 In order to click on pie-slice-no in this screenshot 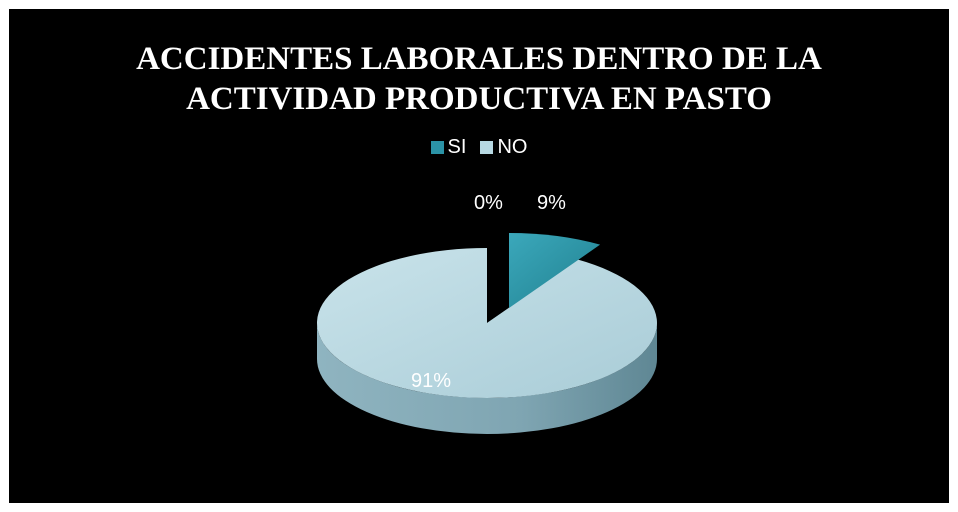, I will do `click(486, 322)`.